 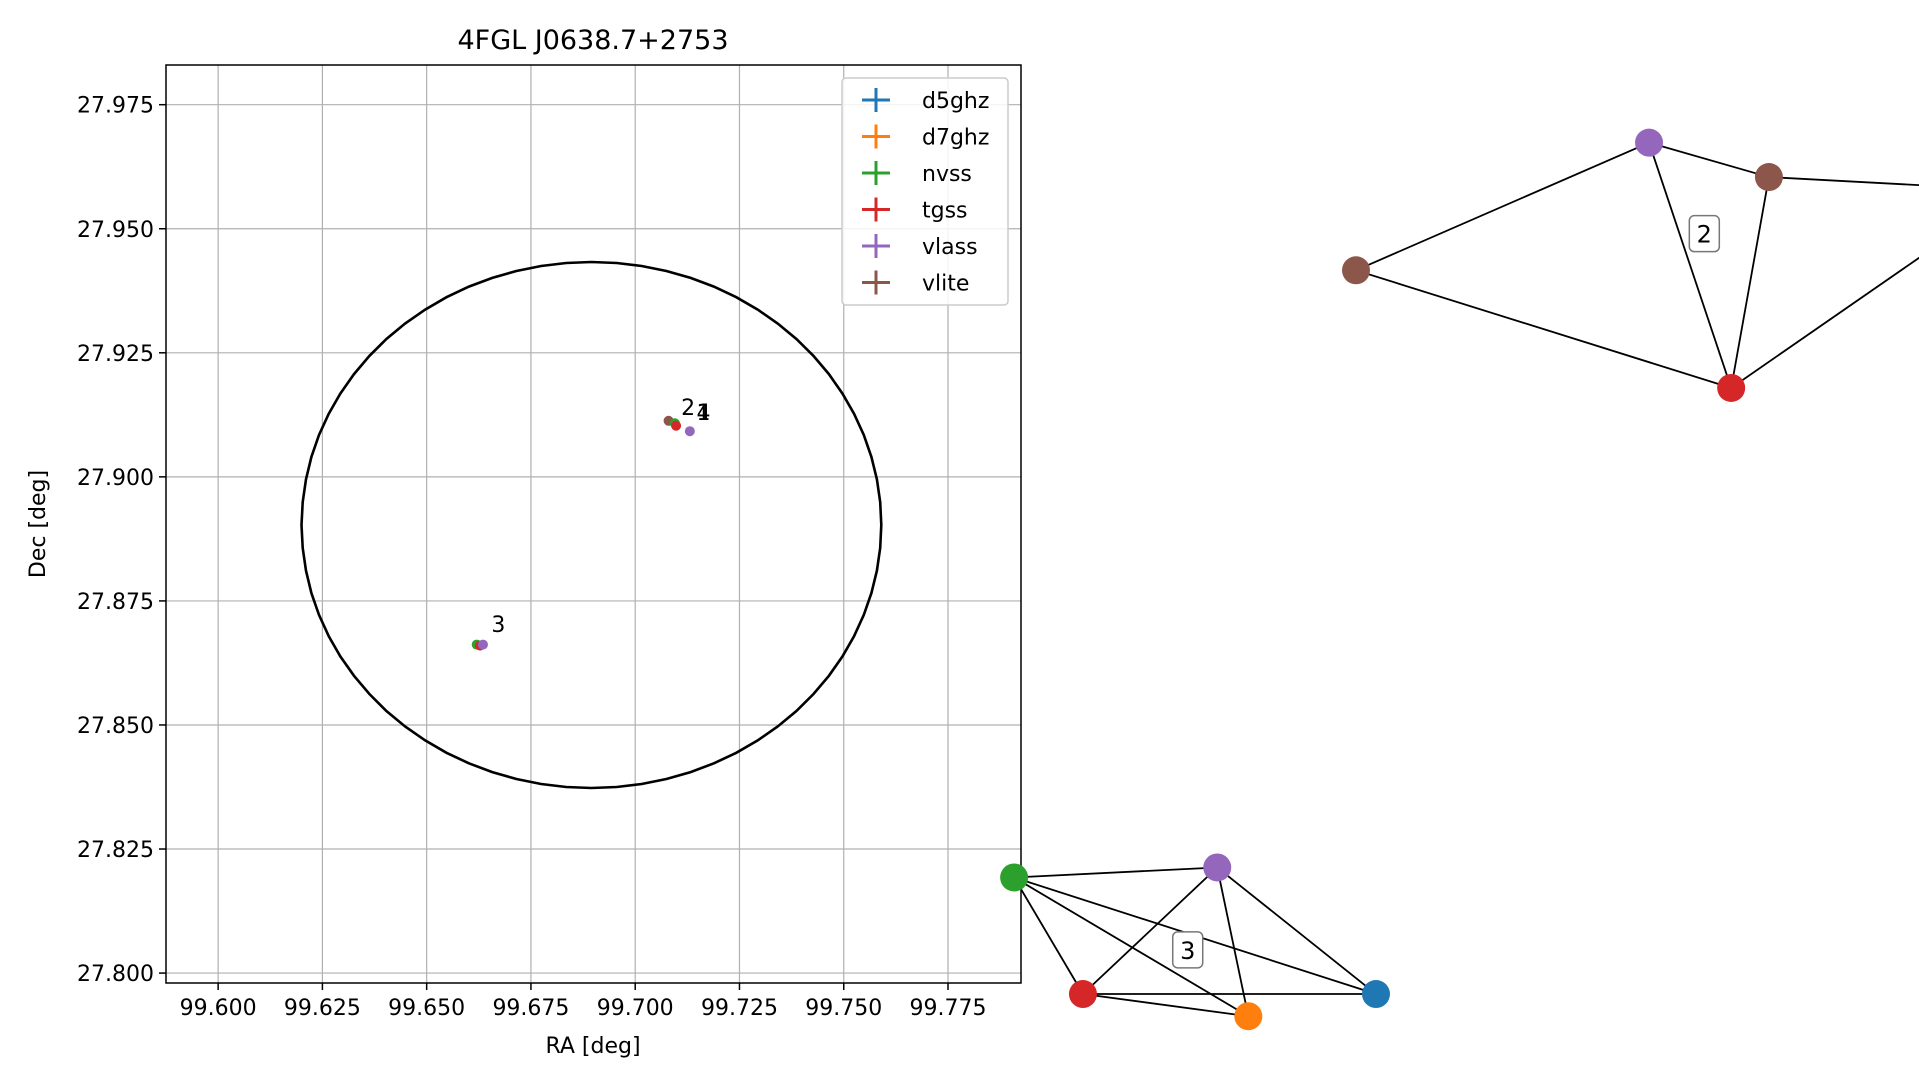 I want to click on legend-entries: d5ghz d7ghz nvss tgss vlass vlite, so click(x=925, y=192).